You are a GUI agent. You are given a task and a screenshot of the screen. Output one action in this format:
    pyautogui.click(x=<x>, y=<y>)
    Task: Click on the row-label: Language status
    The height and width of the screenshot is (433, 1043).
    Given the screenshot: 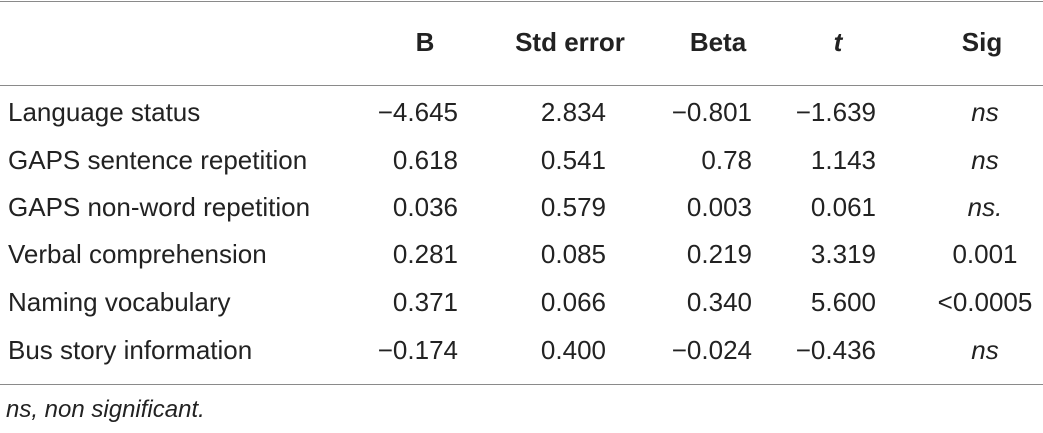 What is the action you would take?
    pyautogui.click(x=104, y=112)
    